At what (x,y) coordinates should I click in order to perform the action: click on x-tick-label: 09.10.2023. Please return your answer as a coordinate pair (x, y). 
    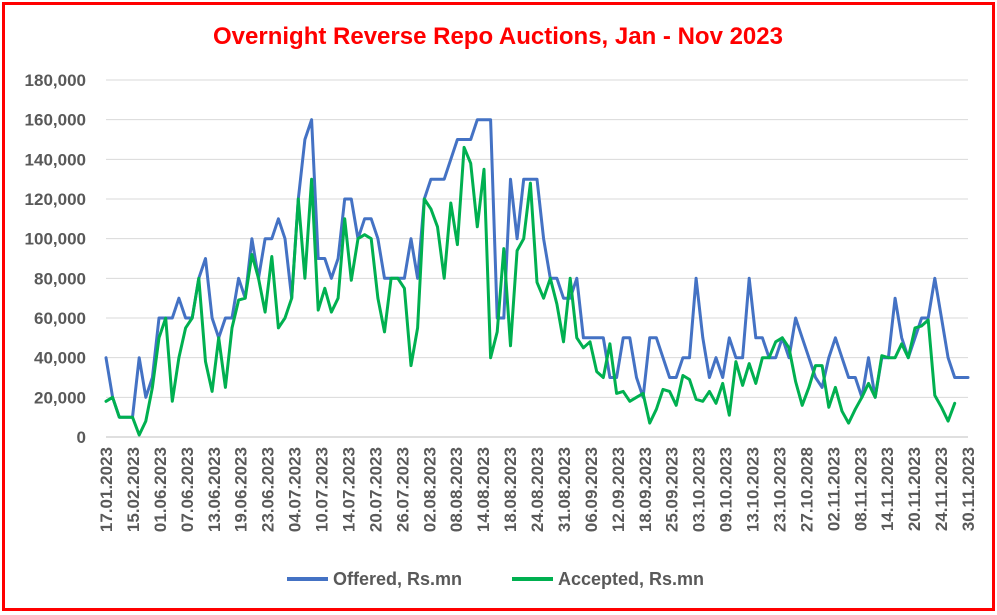
    Looking at the image, I should click on (726, 489).